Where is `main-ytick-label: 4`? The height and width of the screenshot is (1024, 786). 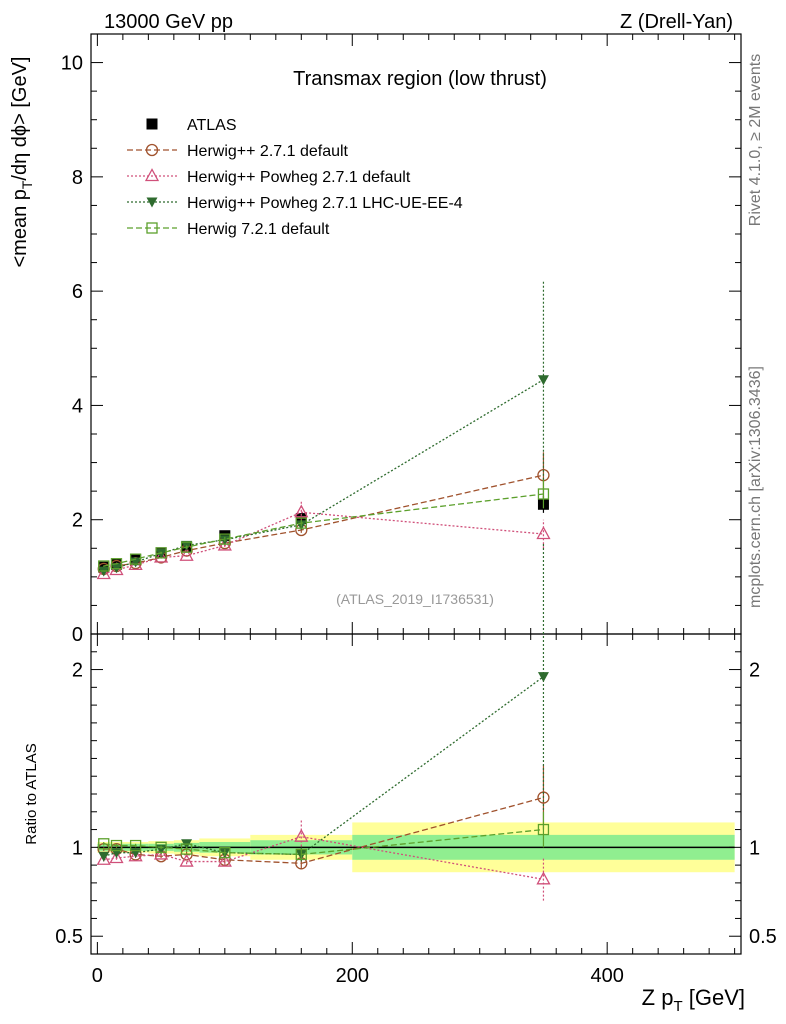 main-ytick-label: 4 is located at coordinates (77, 406).